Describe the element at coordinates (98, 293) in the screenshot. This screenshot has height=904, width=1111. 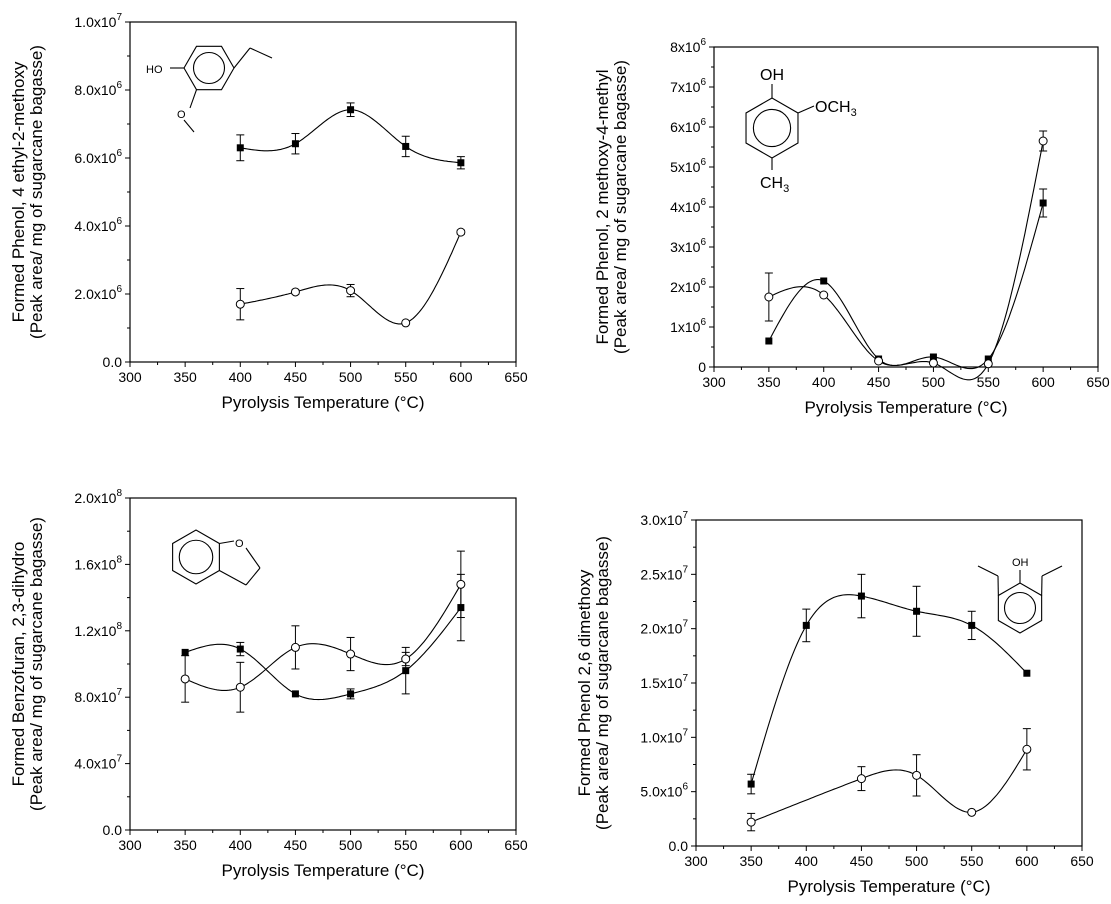
I see `y-tick-label: 2.0x10⁶` at that location.